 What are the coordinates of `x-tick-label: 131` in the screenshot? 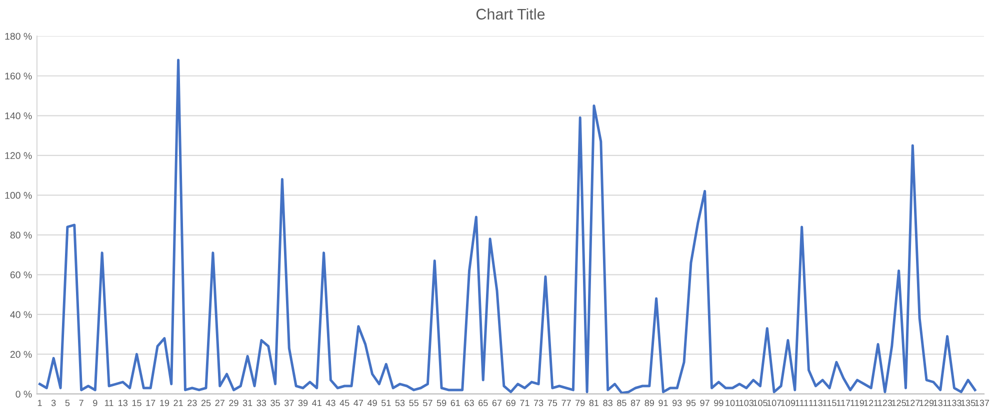 It's located at (941, 403).